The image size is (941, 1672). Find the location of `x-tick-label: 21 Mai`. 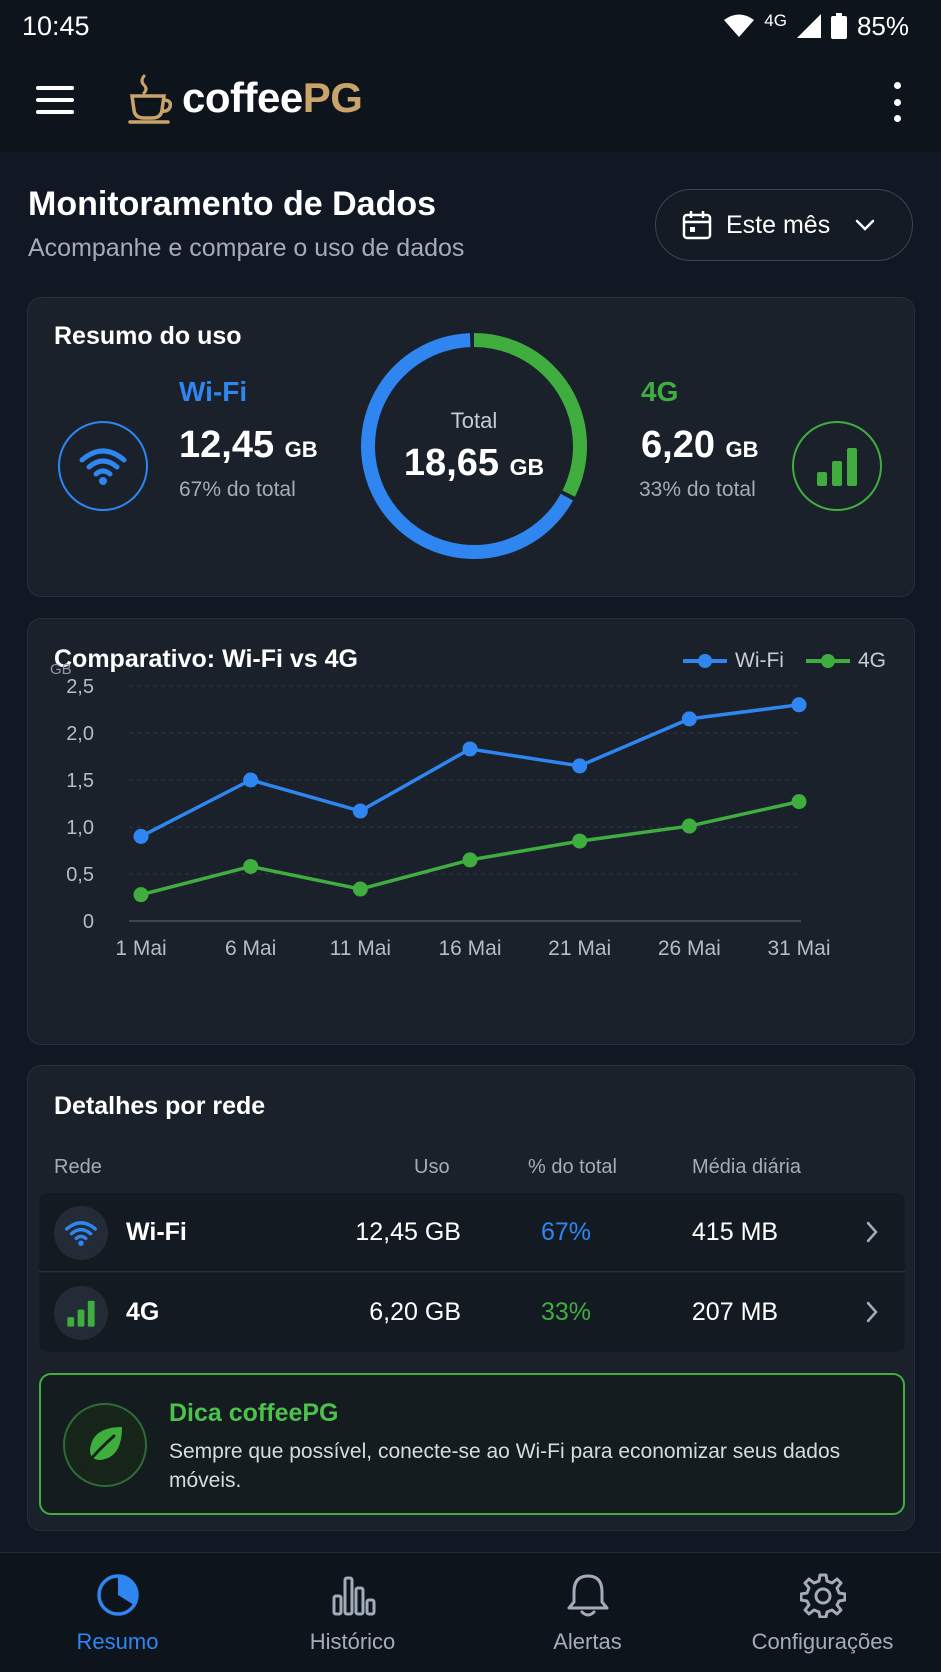

x-tick-label: 21 Mai is located at coordinates (579, 948).